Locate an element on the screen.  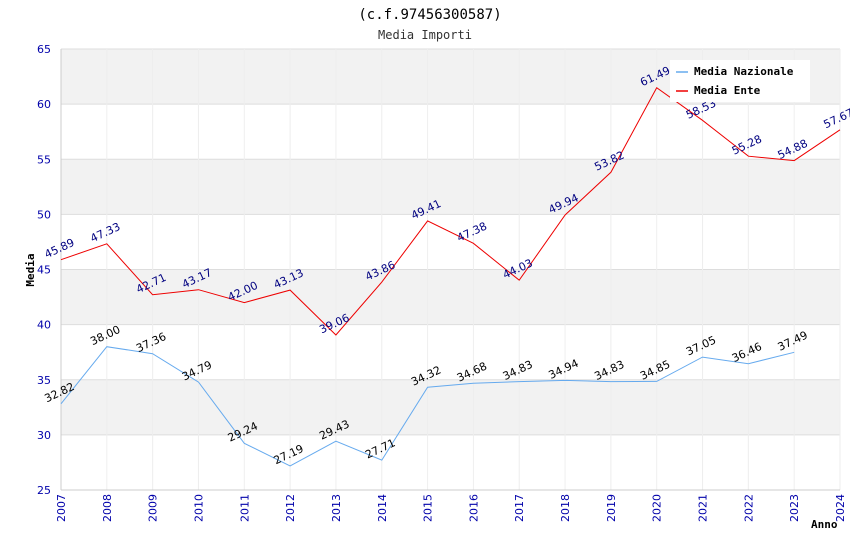
x-tick-label: 2017 is located at coordinates (519, 508).